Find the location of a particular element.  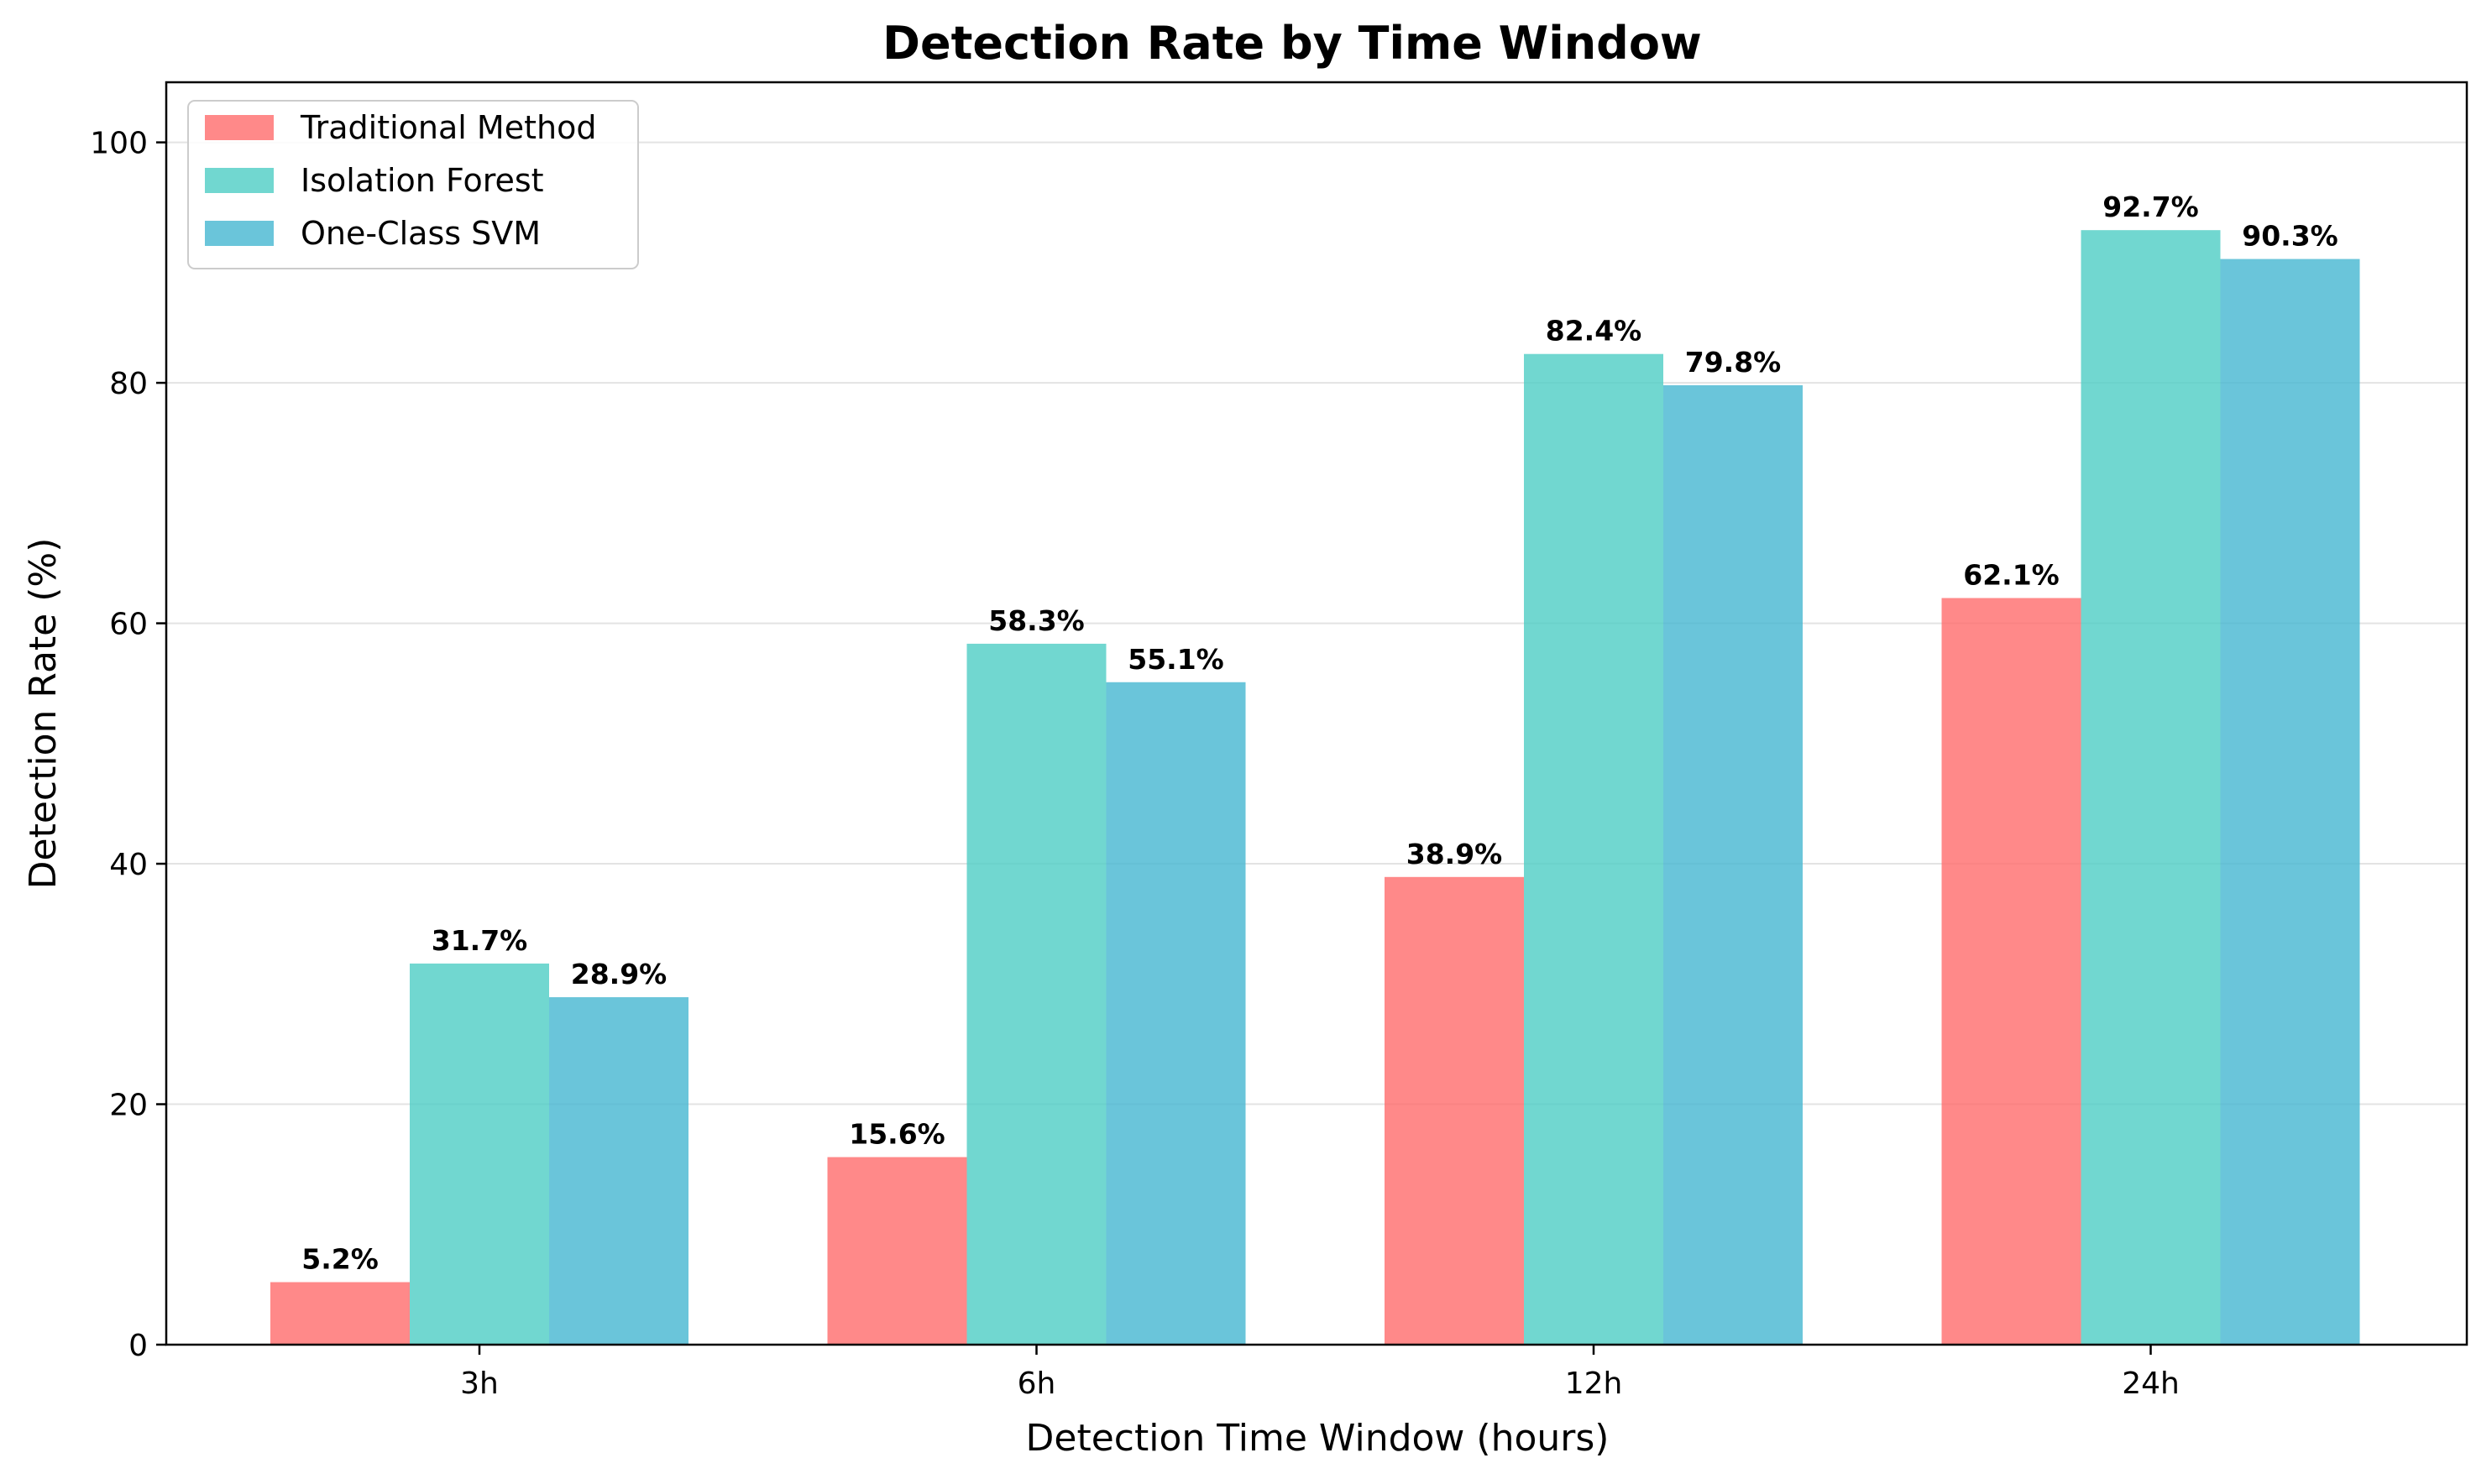

bar-value-label: 62.1% is located at coordinates (2011, 574).